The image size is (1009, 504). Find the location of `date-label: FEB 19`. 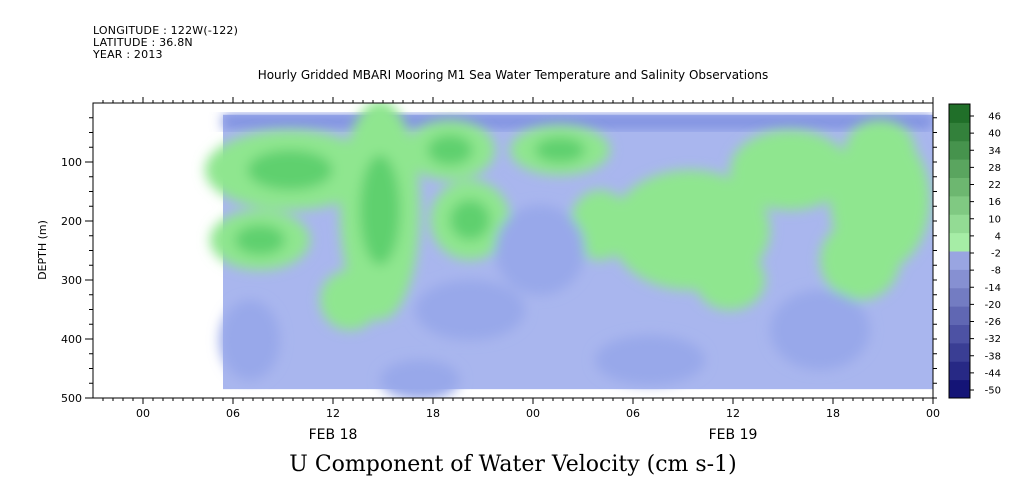

date-label: FEB 19 is located at coordinates (733, 435).